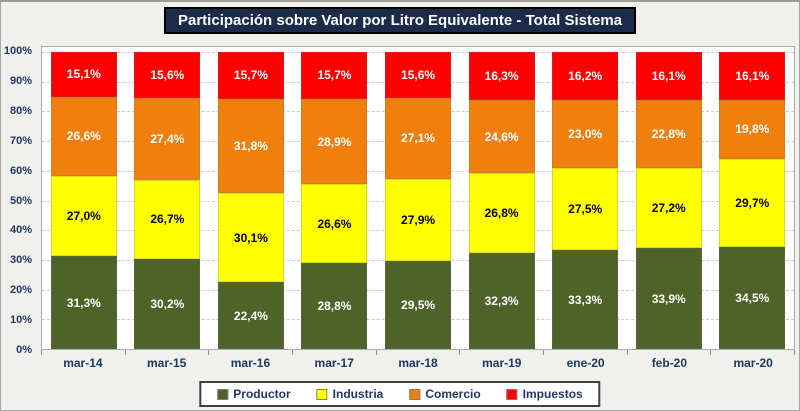  Describe the element at coordinates (24, 350) in the screenshot. I see `y-tick-label-0: 0%` at that location.